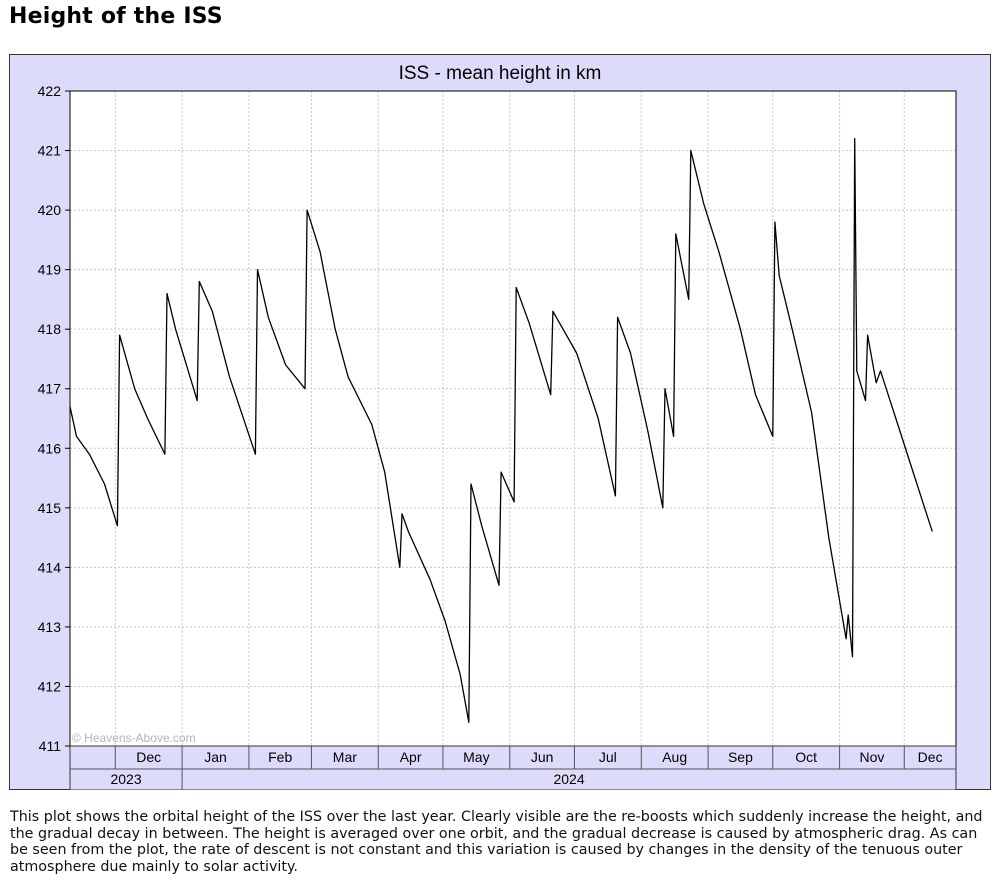 This screenshot has height=882, width=1000. Describe the element at coordinates (50, 686) in the screenshot. I see `y-tick-label: 412` at that location.